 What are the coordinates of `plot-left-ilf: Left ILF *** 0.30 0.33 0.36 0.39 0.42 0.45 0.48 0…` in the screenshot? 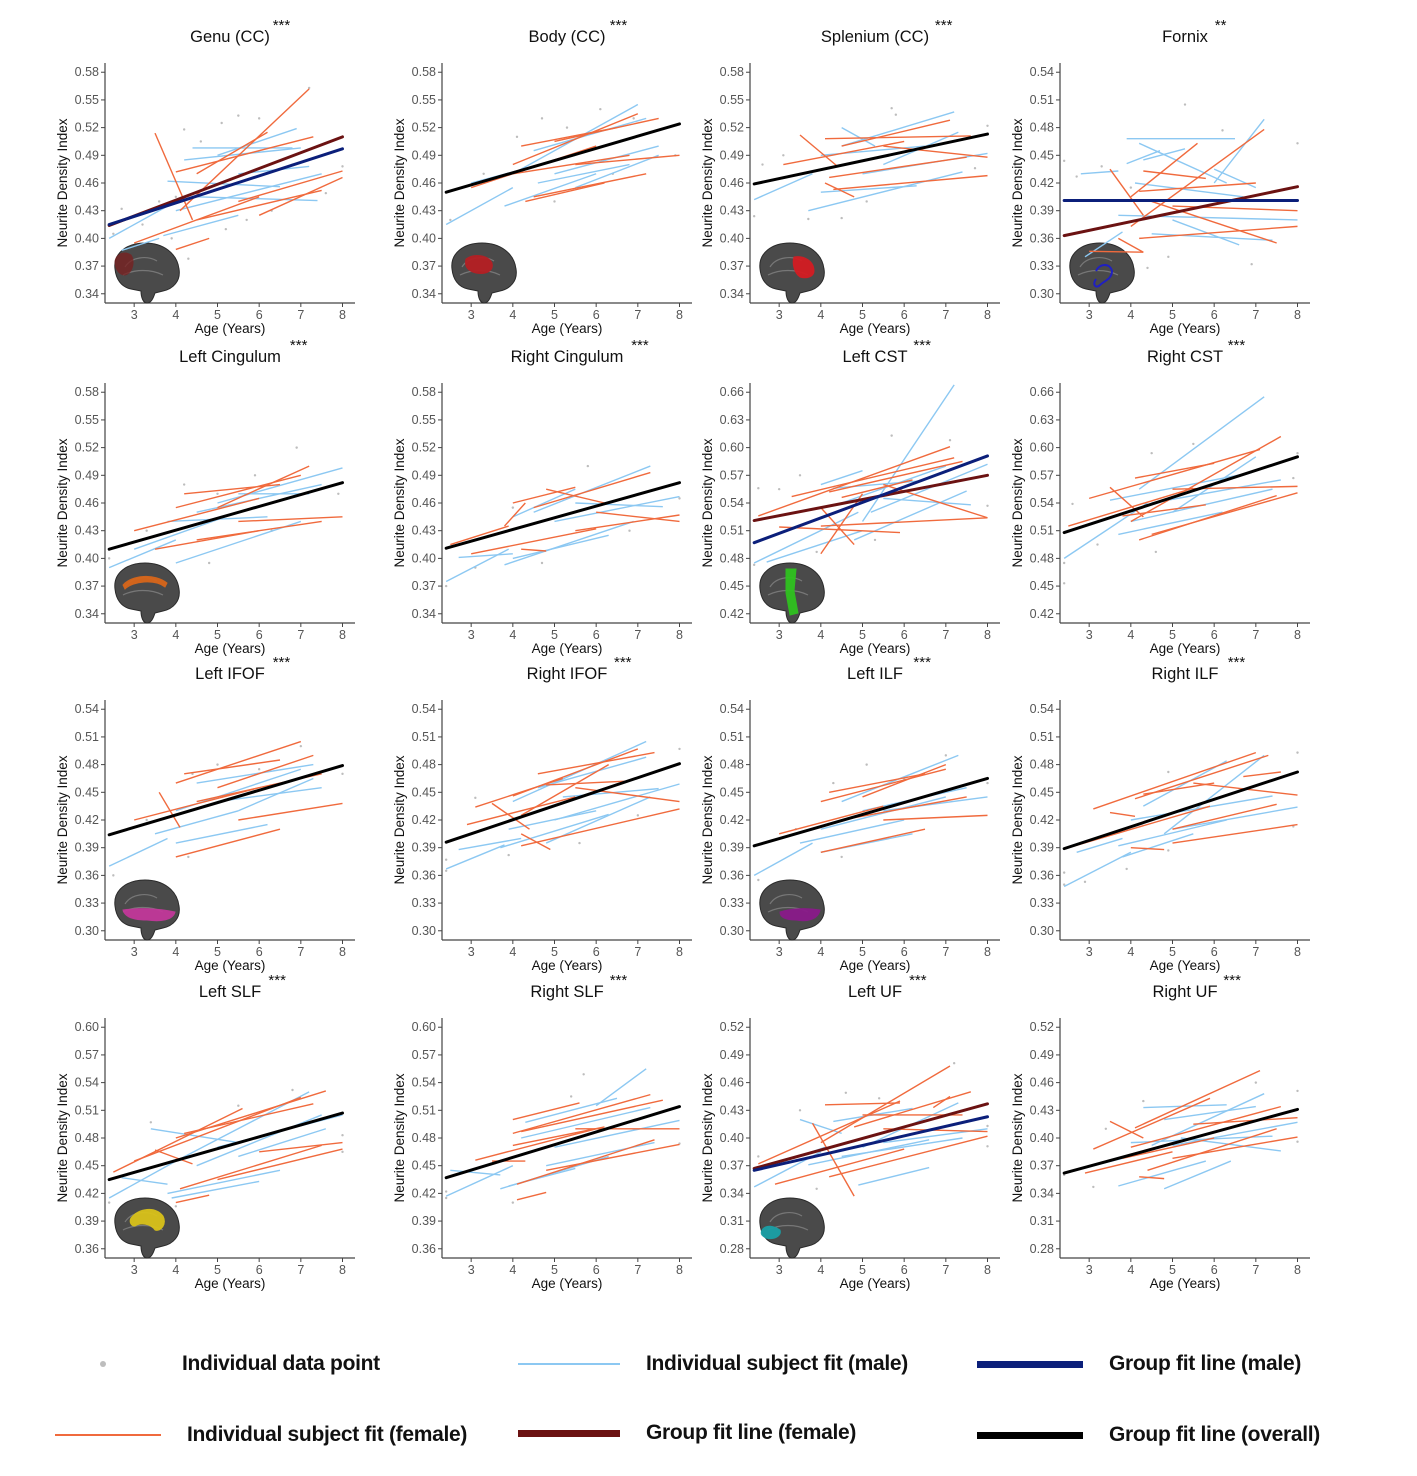 It's located at (850, 813).